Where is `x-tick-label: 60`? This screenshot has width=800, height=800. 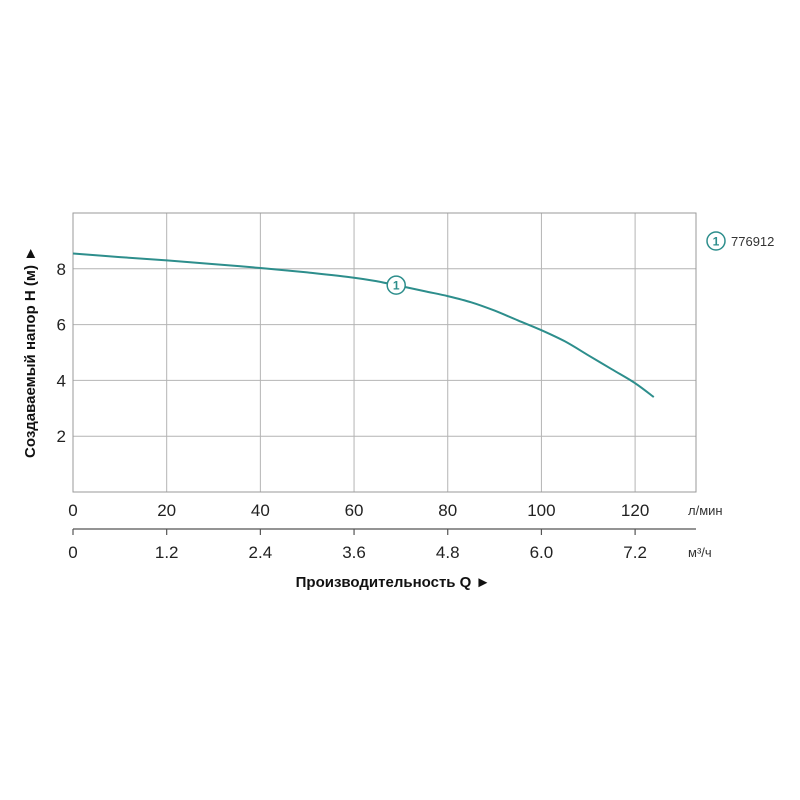 x-tick-label: 60 is located at coordinates (354, 510).